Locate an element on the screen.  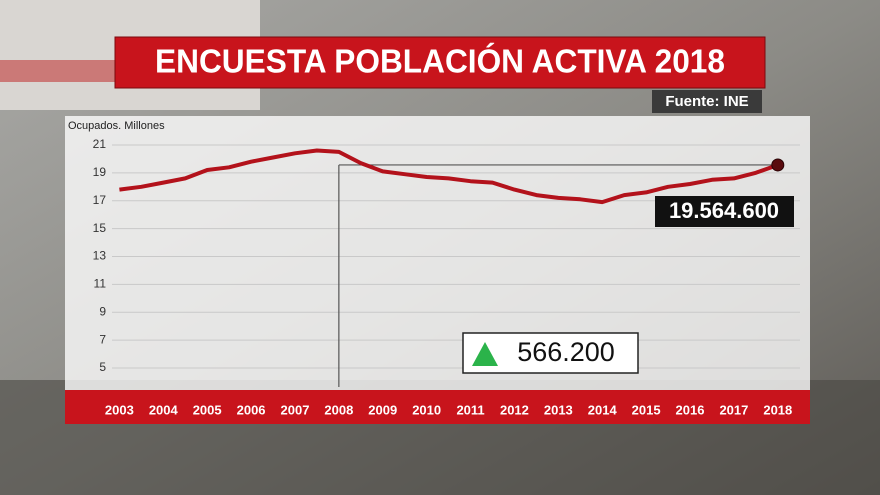
y-tick-label: 17 is located at coordinates (100, 200).